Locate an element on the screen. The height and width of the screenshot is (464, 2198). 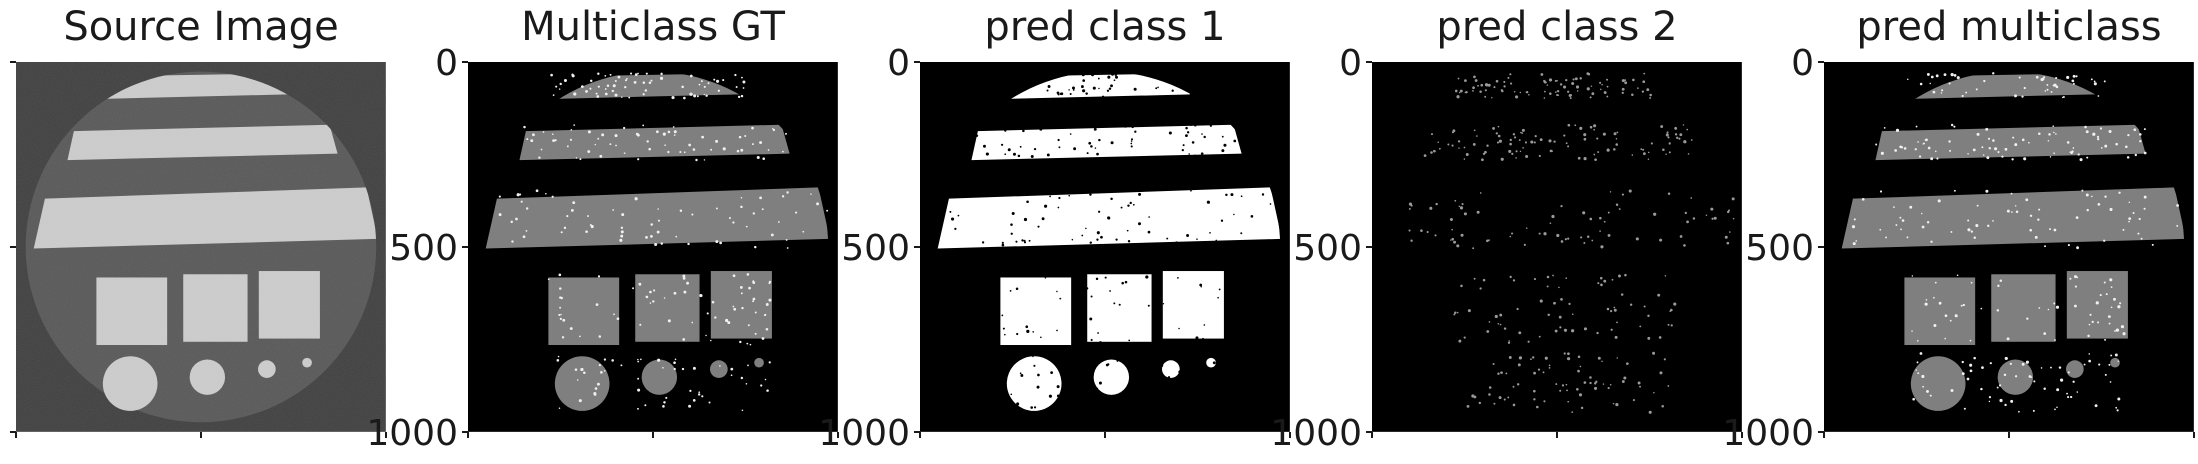
y-tick-label-500: 500 is located at coordinates (423, 248).